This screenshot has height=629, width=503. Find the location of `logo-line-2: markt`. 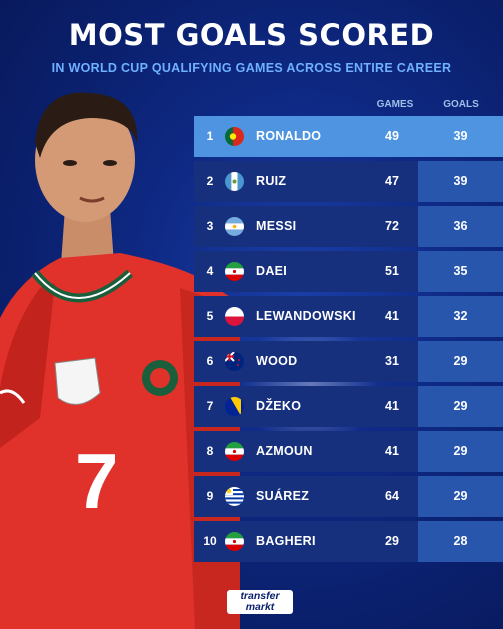

logo-line-2: markt is located at coordinates (260, 607).